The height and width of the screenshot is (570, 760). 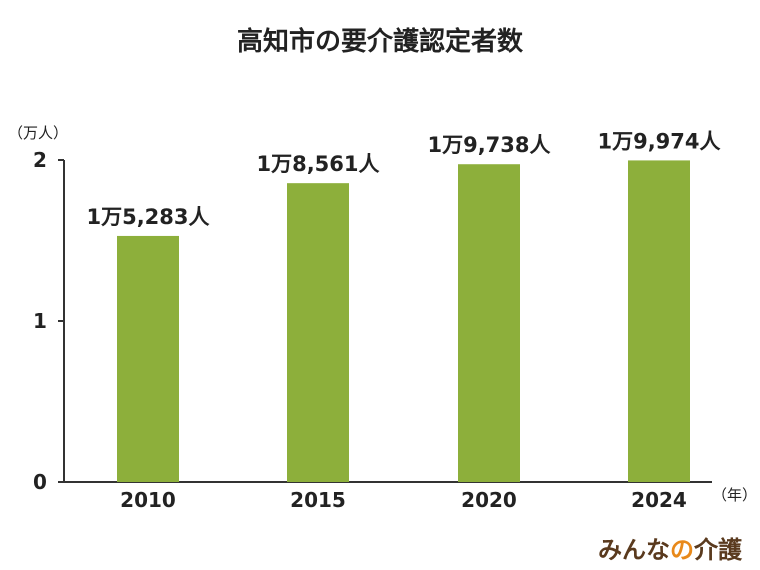 What do you see at coordinates (659, 500) in the screenshot?
I see `x-tick-label-2024: 2024` at bounding box center [659, 500].